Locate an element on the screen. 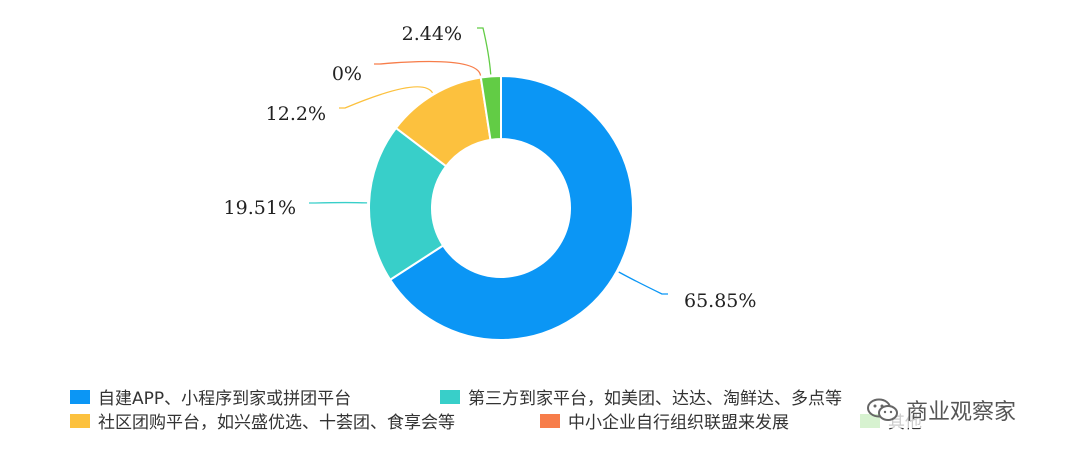  watermark: 商业观察家 is located at coordinates (941, 410).